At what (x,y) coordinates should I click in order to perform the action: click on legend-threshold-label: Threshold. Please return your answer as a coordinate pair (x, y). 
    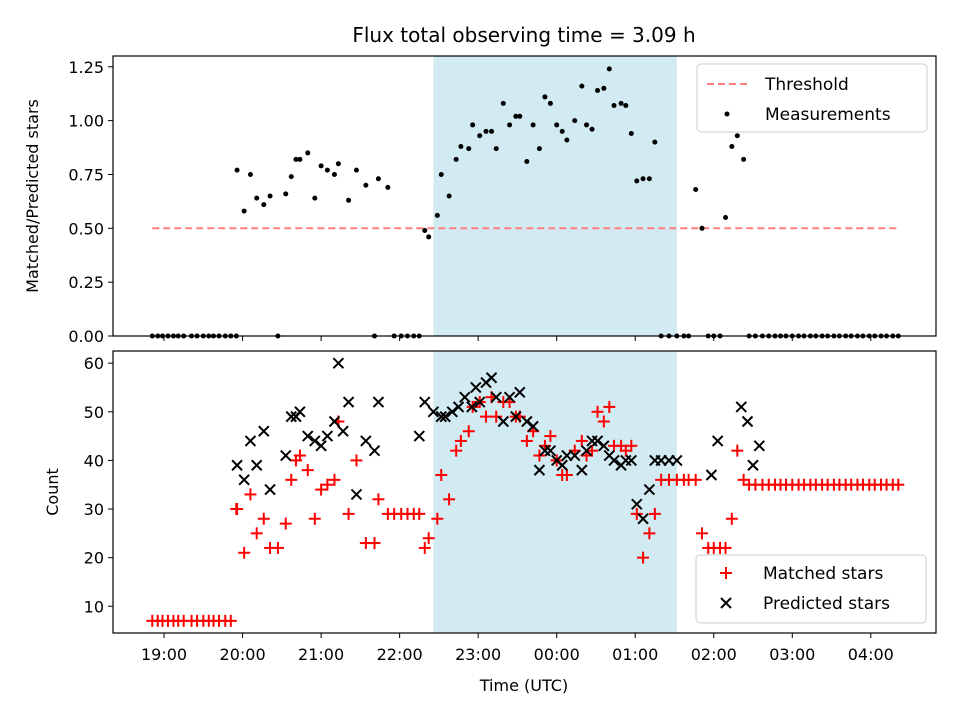
    Looking at the image, I should click on (806, 85).